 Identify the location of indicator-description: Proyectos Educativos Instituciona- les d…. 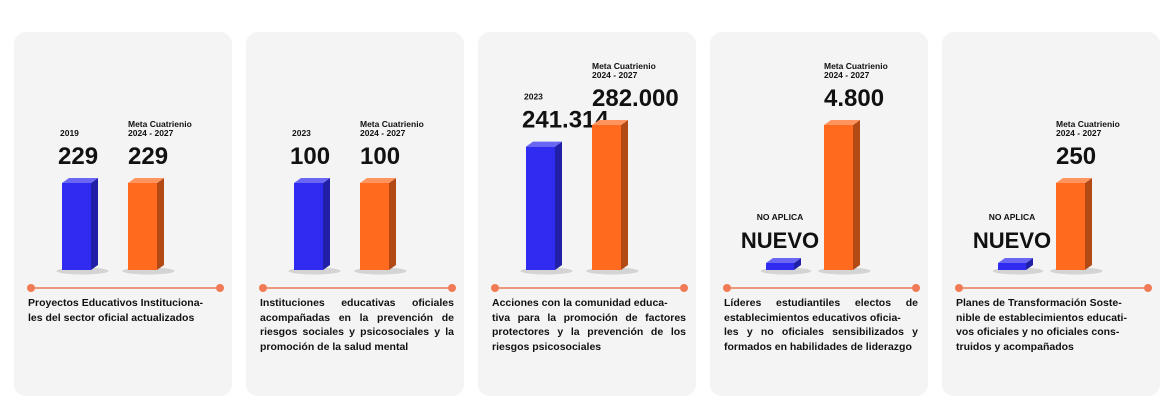
(116, 310).